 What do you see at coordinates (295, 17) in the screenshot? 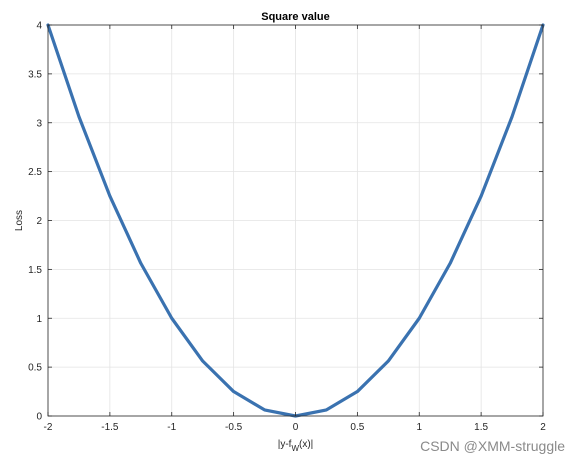
I see `chart-title: Square value` at bounding box center [295, 17].